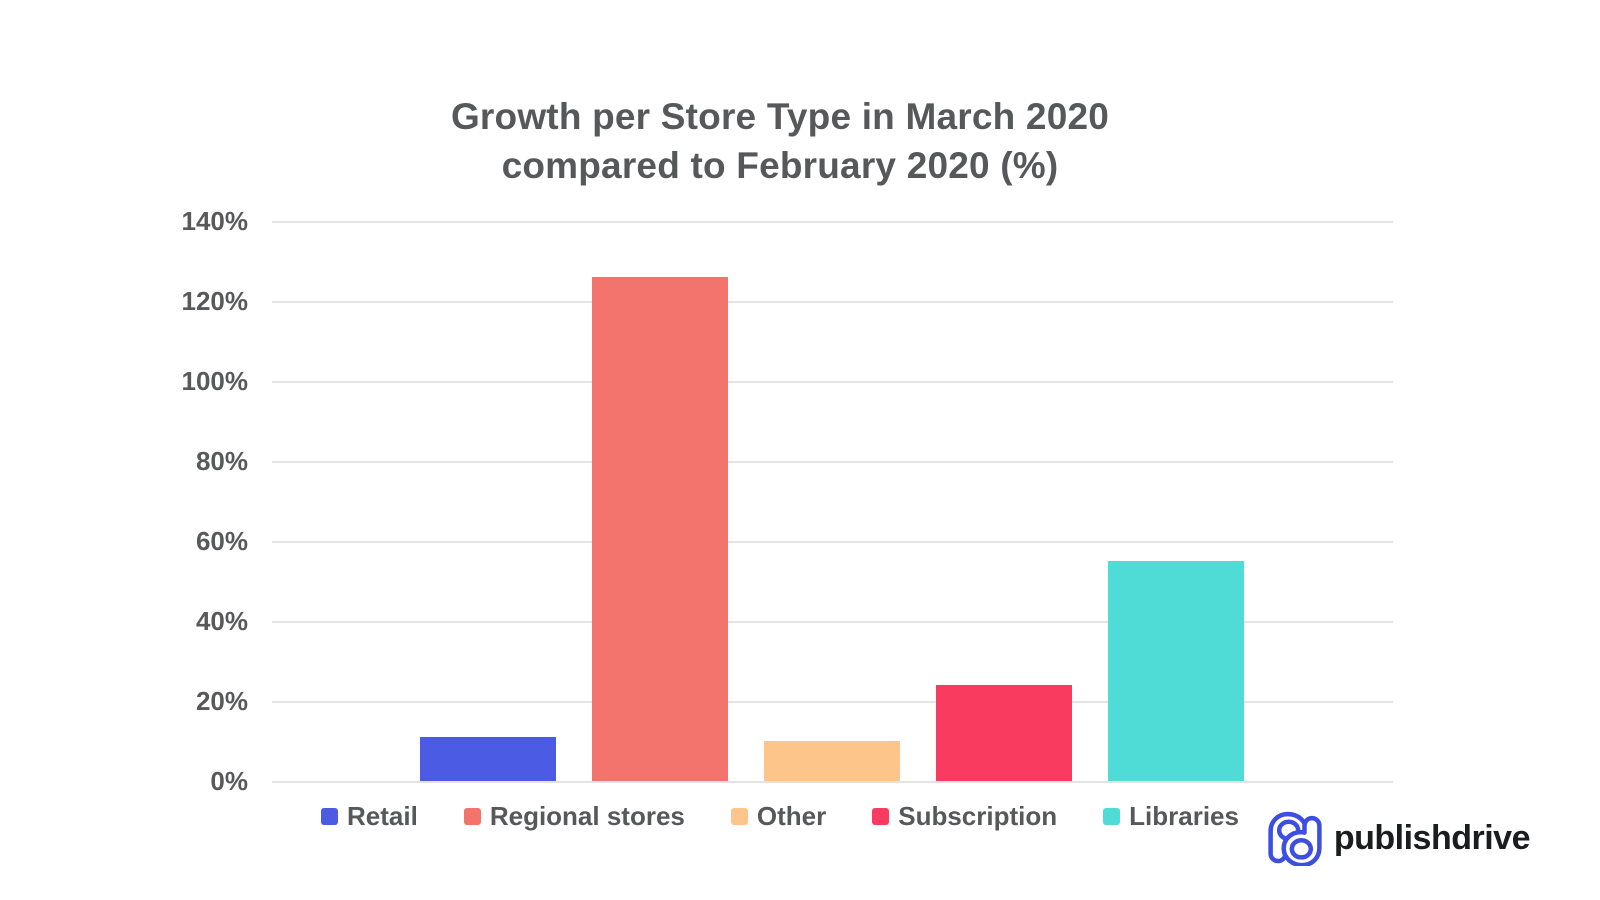 Image resolution: width=1600 pixels, height=900 pixels. What do you see at coordinates (221, 621) in the screenshot?
I see `ytick-label-40: 40%` at bounding box center [221, 621].